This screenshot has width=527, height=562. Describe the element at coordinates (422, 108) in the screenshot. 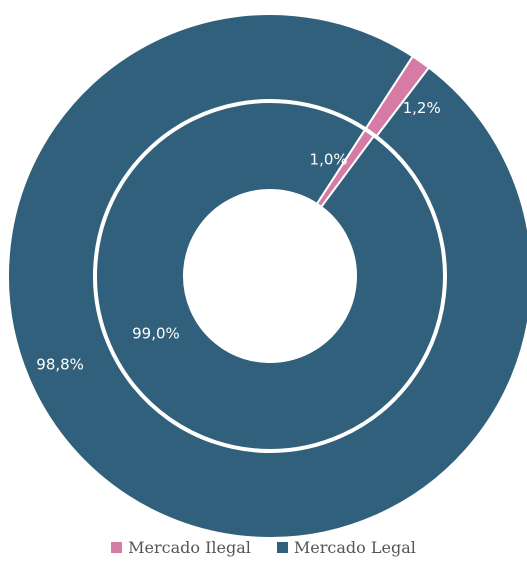

I see `outer-ring-label-illegal: 1,2%` at that location.